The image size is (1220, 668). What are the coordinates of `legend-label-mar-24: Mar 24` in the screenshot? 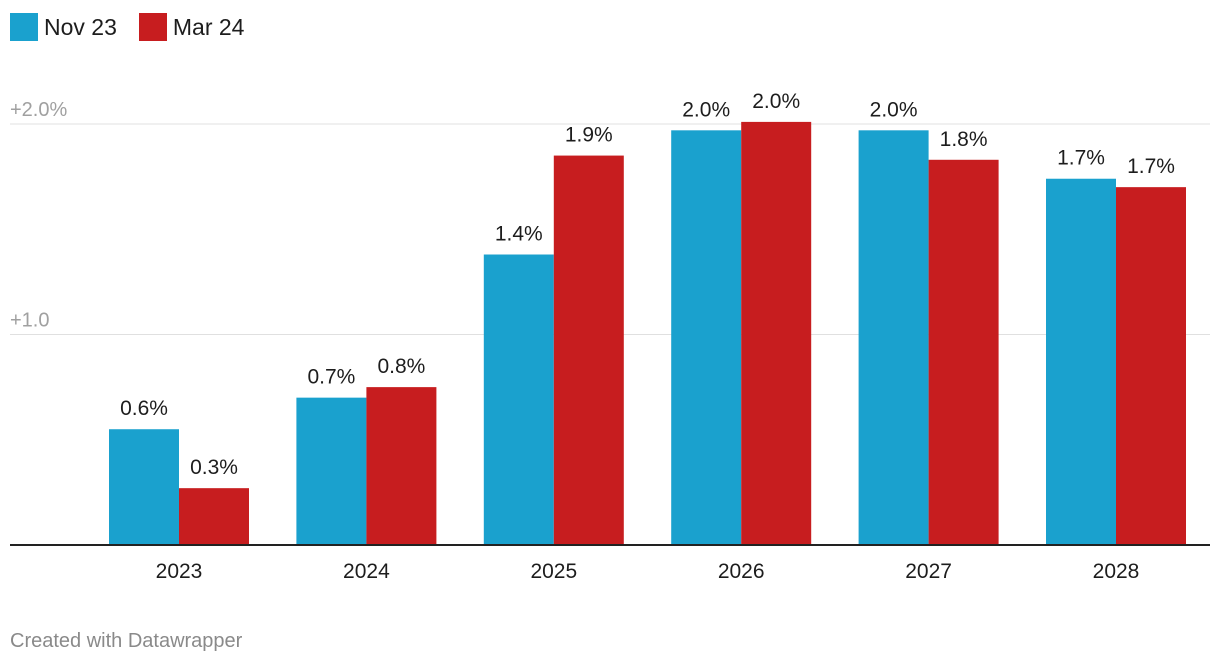 It's located at (208, 26).